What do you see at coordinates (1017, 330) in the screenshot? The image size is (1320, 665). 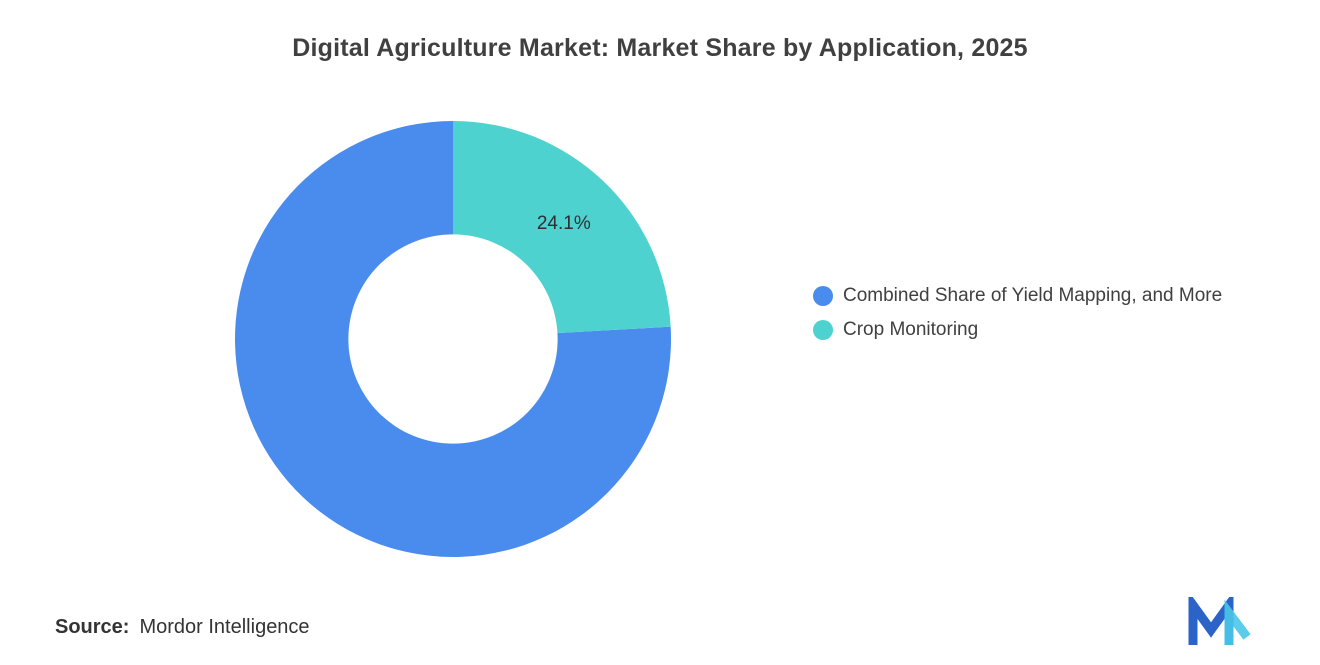 I see `legend-item-crop-monitoring: Crop Monitoring` at bounding box center [1017, 330].